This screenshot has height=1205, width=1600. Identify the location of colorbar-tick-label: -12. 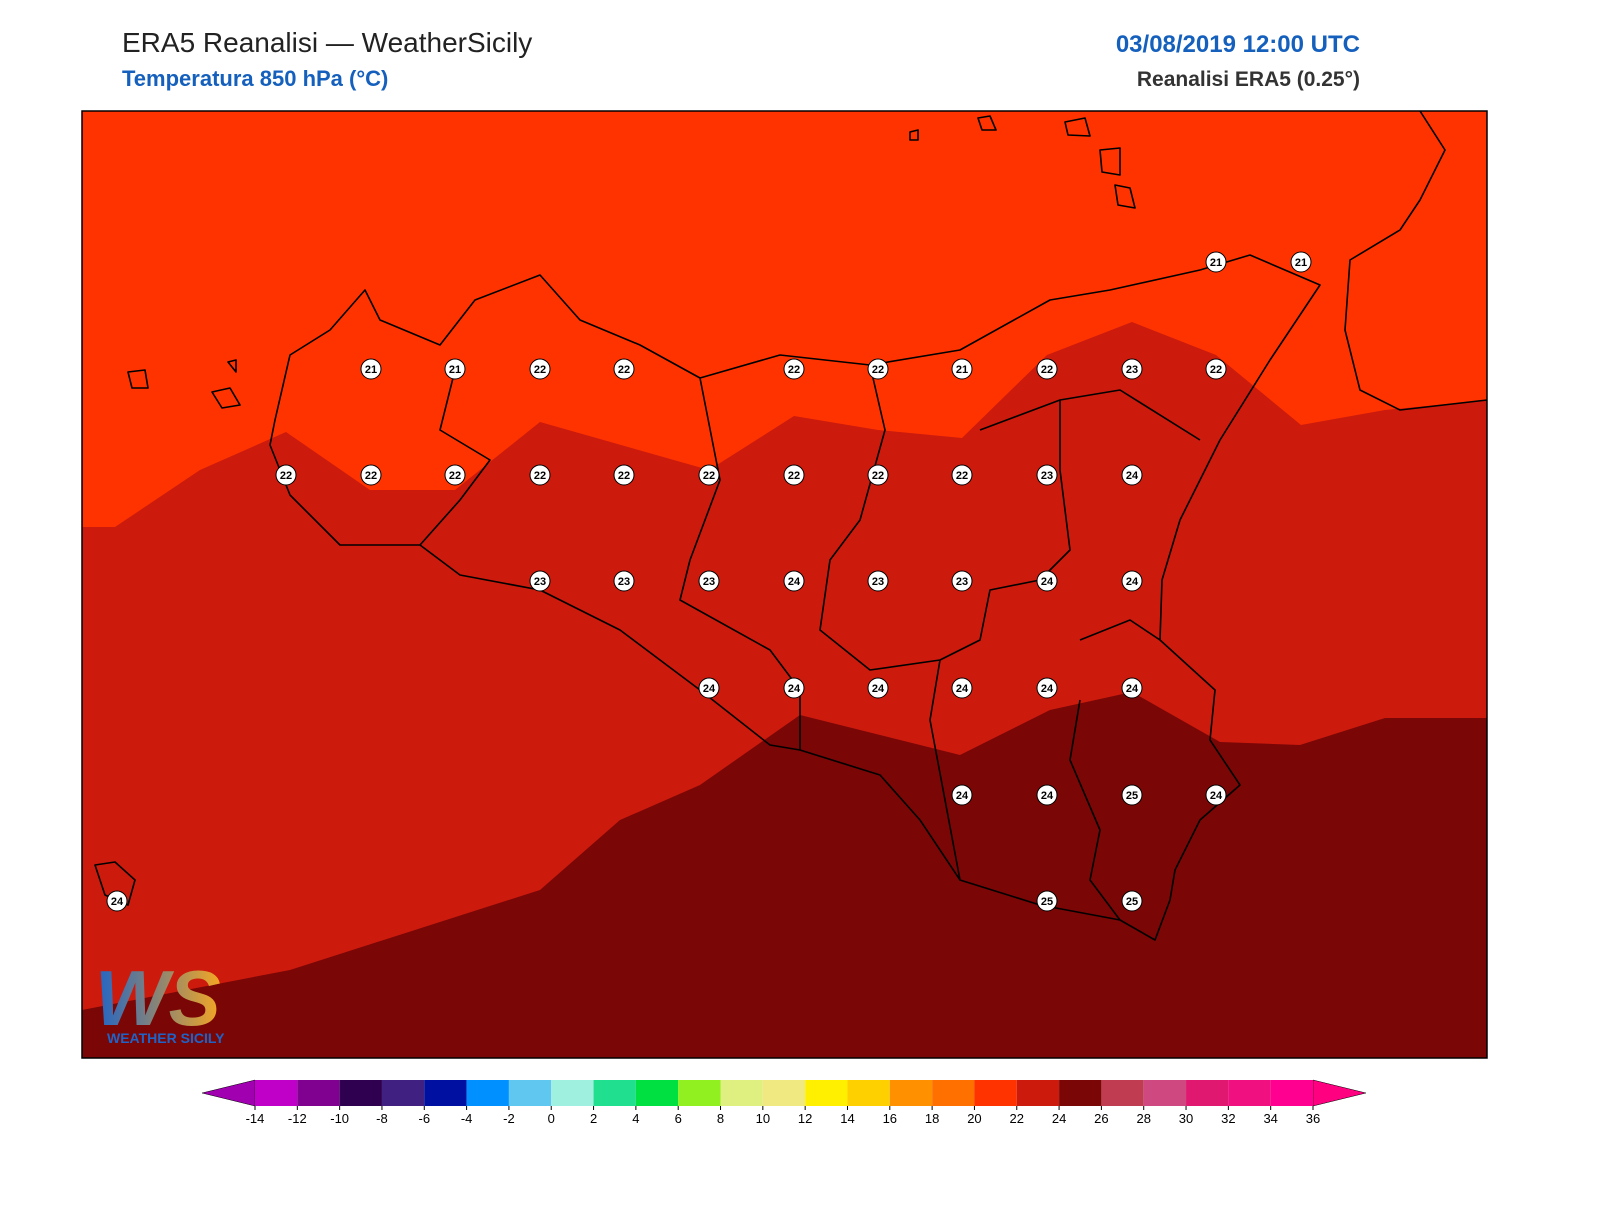
(297, 1118).